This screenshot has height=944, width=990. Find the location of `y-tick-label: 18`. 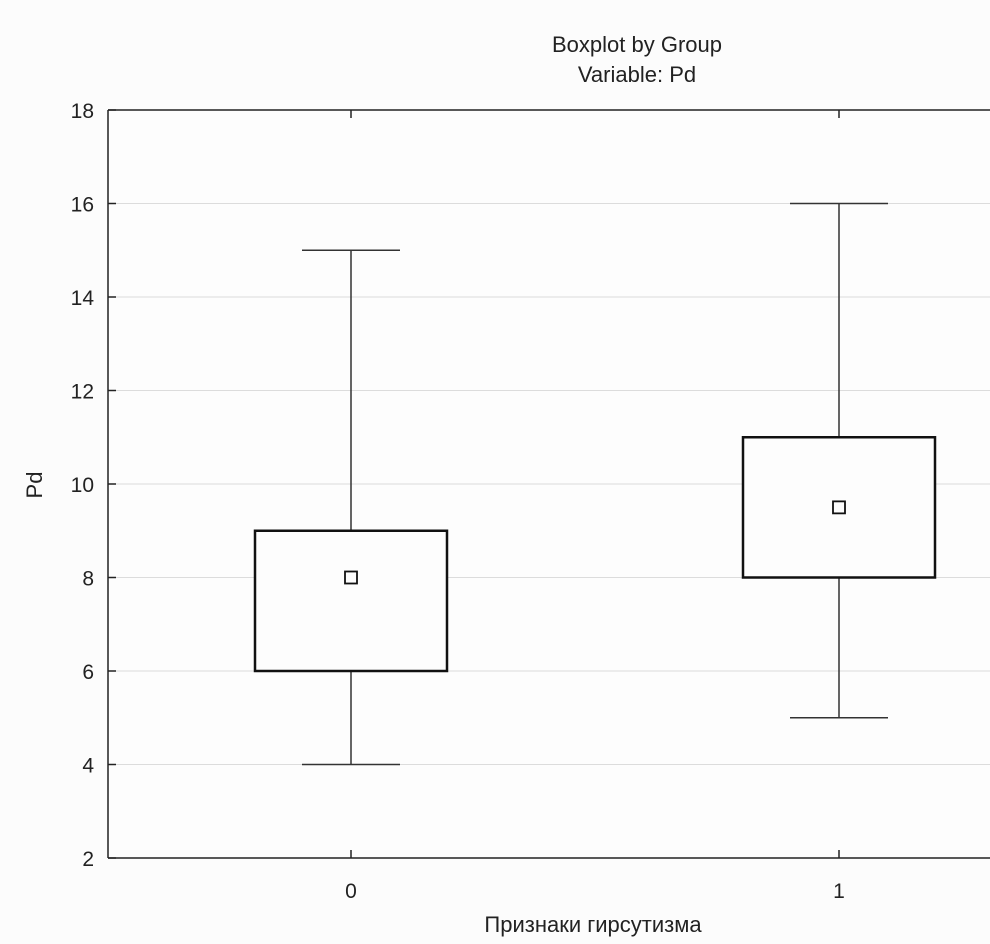

y-tick-label: 18 is located at coordinates (82, 111).